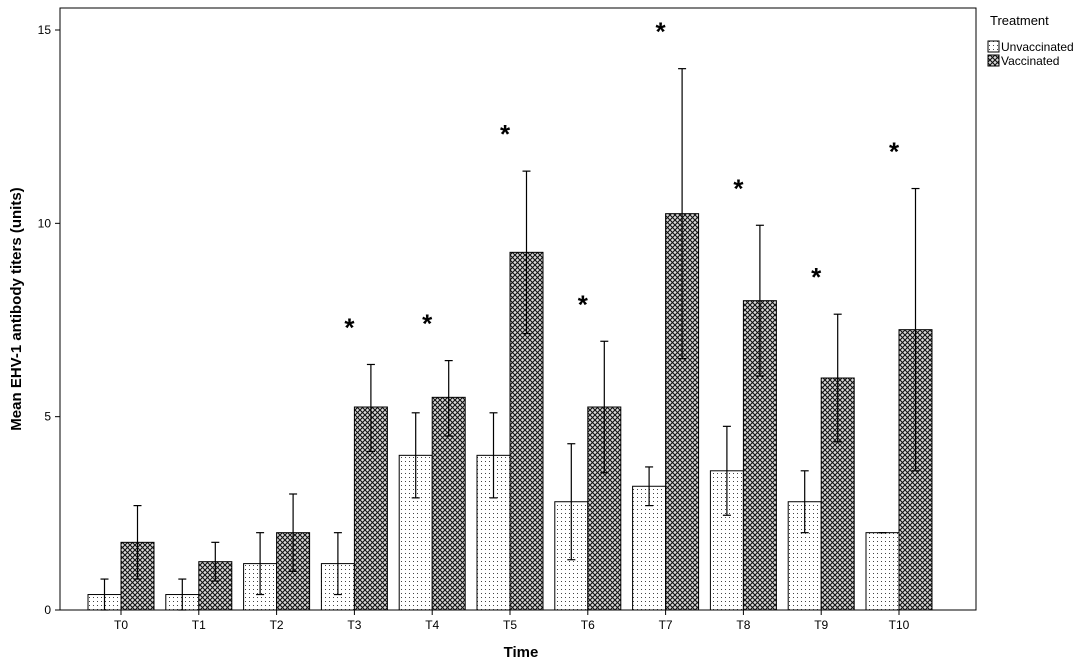 The width and height of the screenshot is (1084, 664). I want to click on error-bar-unvaccinated-t6, so click(571, 502).